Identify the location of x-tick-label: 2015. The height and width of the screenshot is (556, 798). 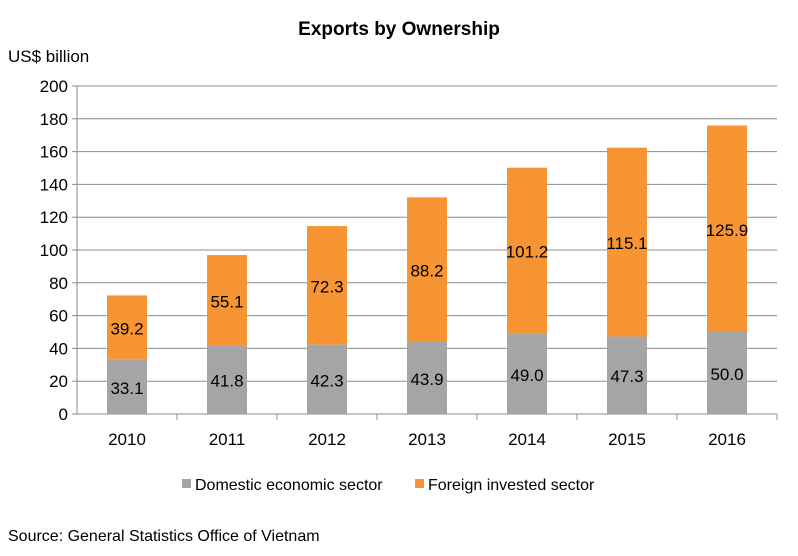
(627, 439).